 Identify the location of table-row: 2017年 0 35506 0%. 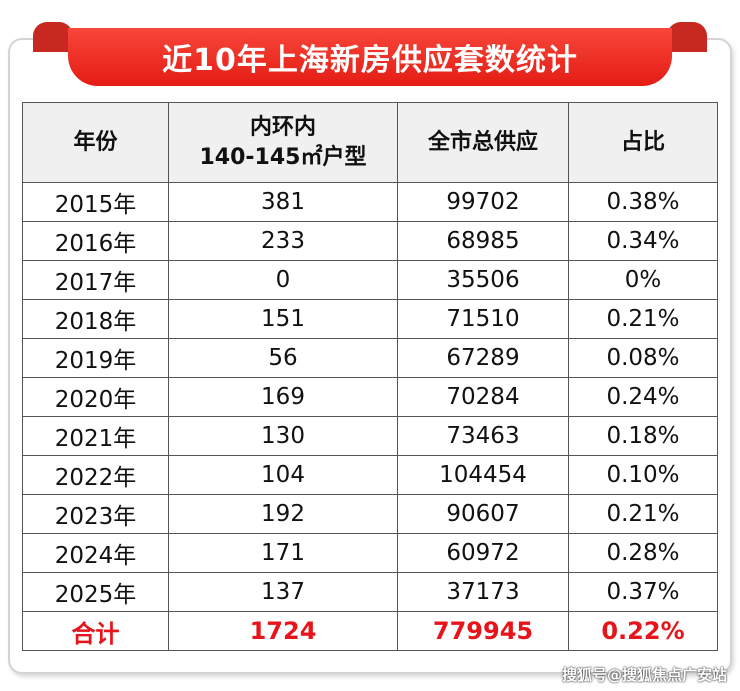
(370, 280).